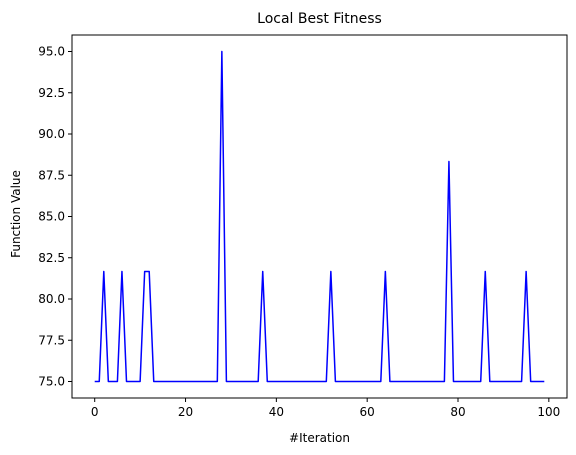  I want to click on y-tick-label: 82.5, so click(51, 258).